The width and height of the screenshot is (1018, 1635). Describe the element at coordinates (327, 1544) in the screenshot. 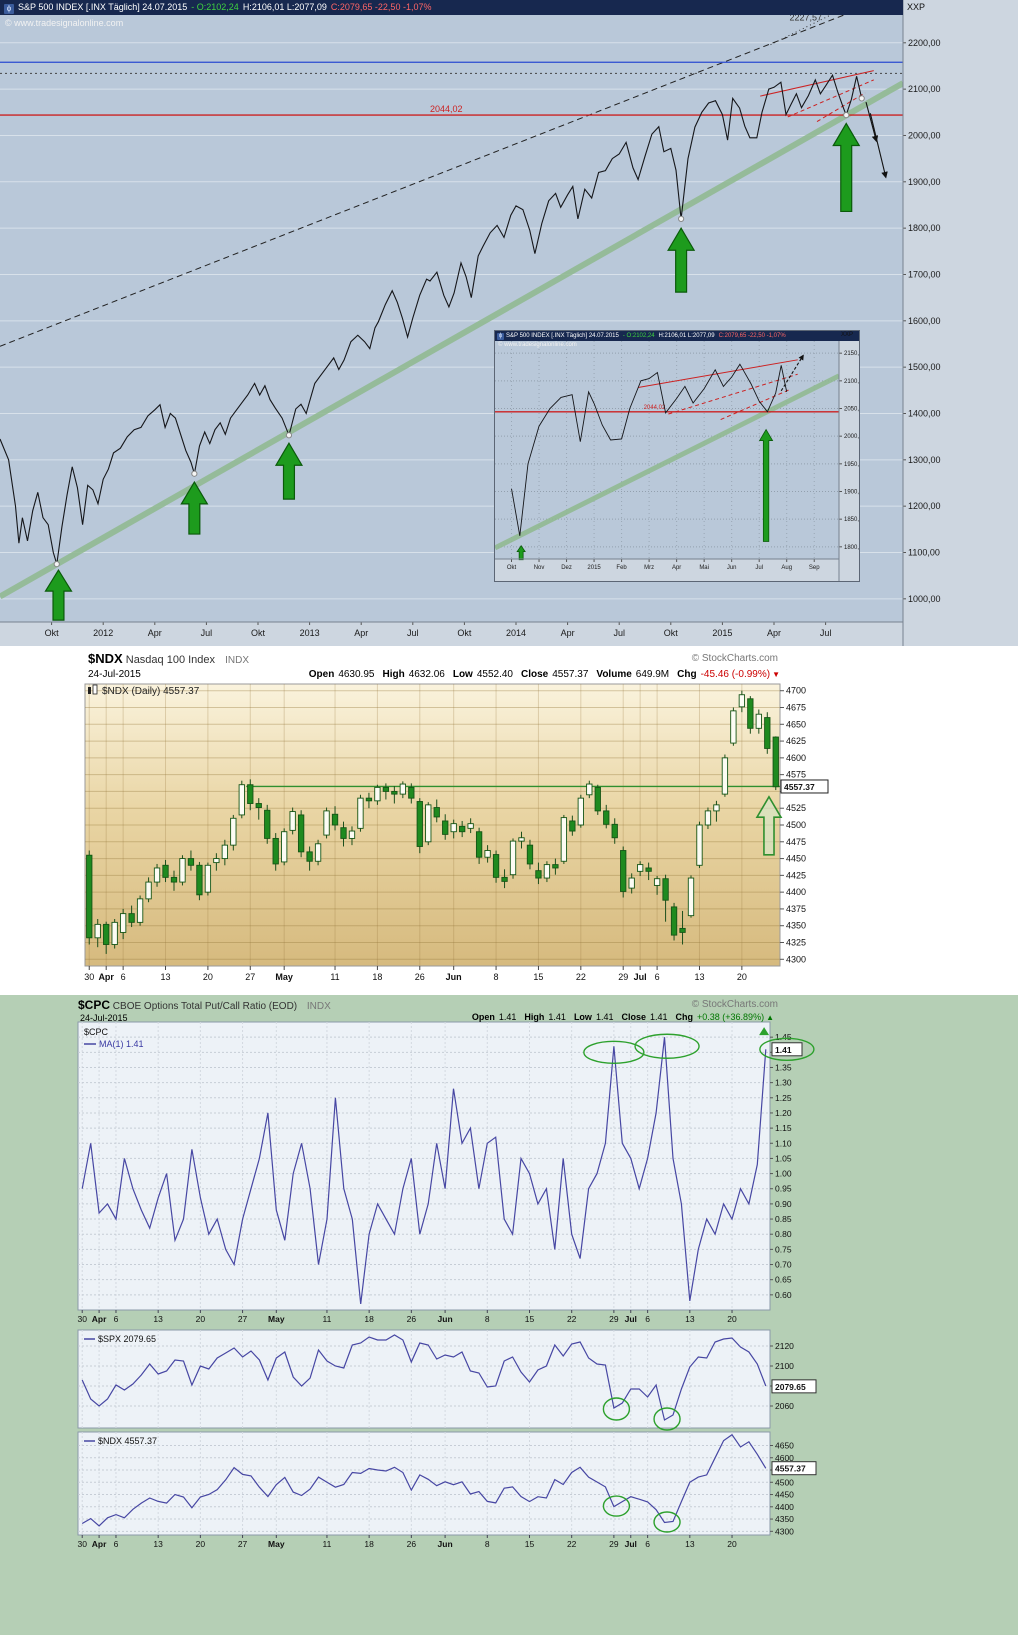

I see `svg-text: 11` at that location.